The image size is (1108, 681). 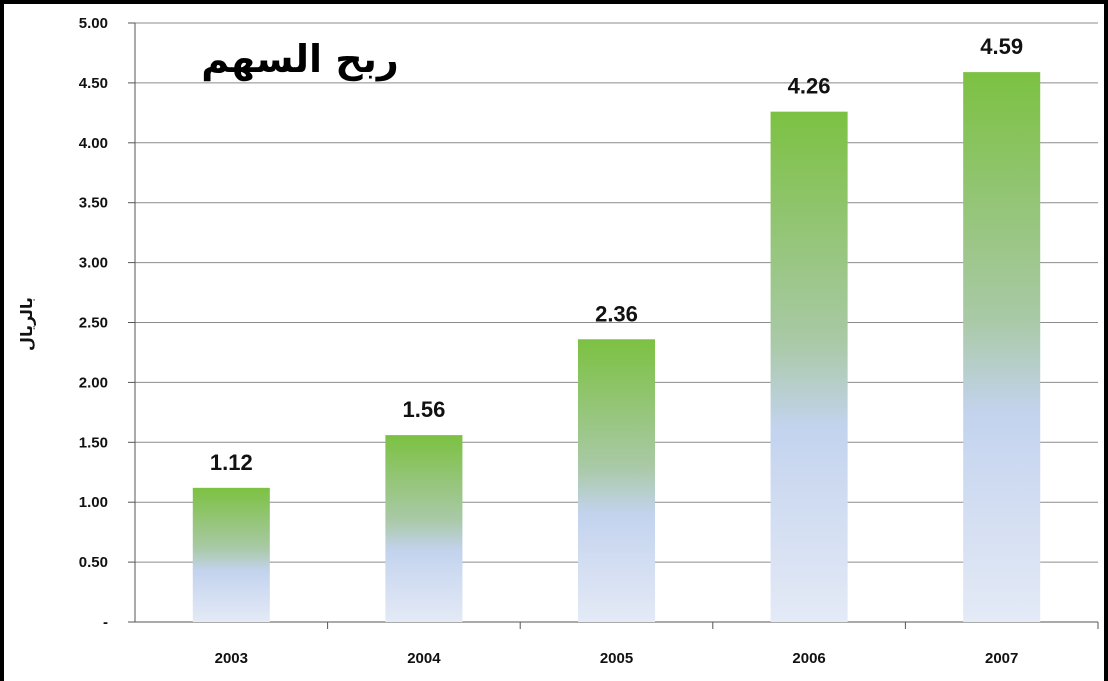 What do you see at coordinates (93, 442) in the screenshot?
I see `y-tick-label: 1.50` at bounding box center [93, 442].